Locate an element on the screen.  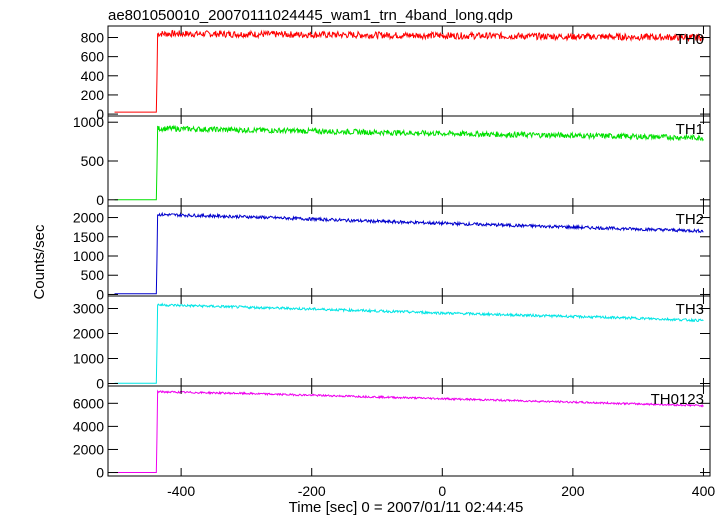
y-tick-label: 800 is located at coordinates (93, 37).